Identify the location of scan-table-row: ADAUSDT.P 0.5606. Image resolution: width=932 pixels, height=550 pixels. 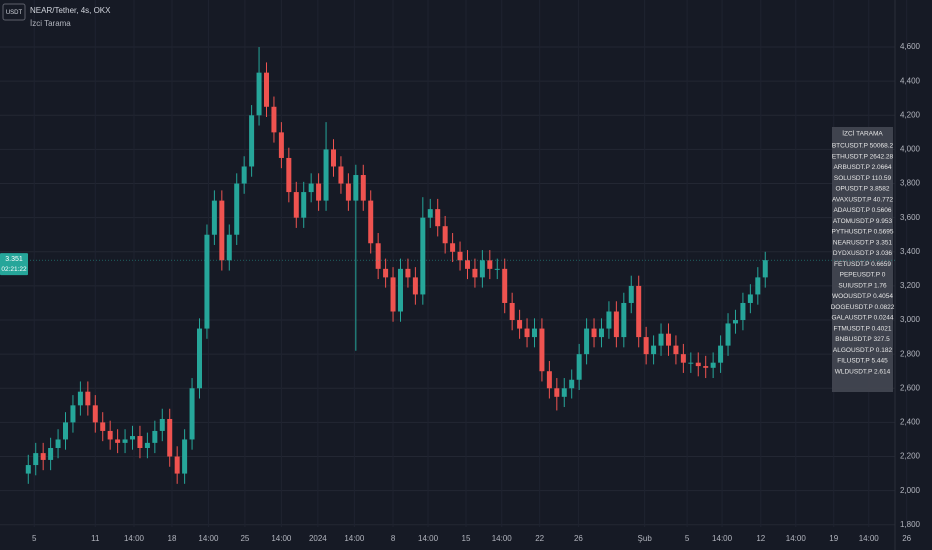
(862, 210).